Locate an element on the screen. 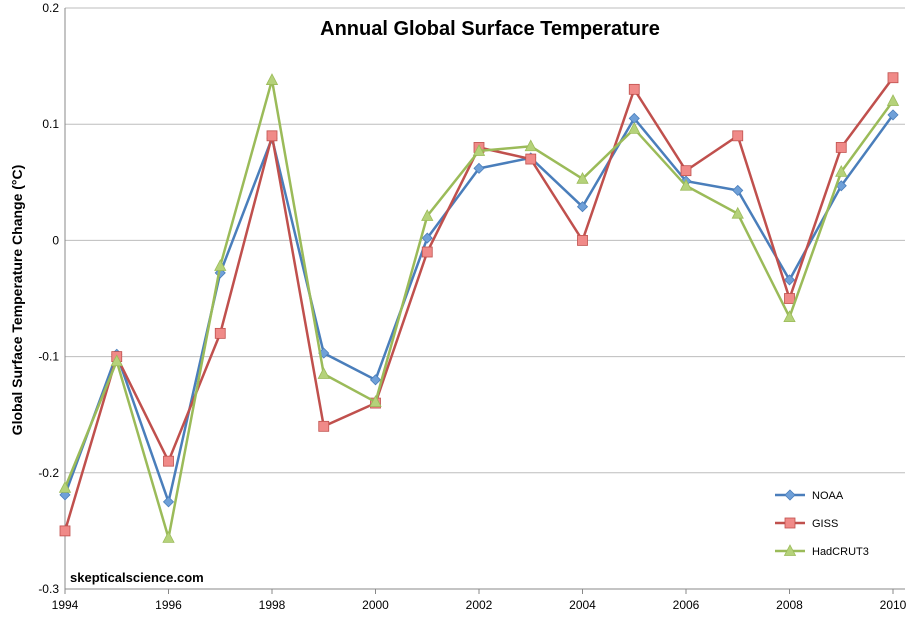  x-tick-label: 1996 is located at coordinates (168, 605).